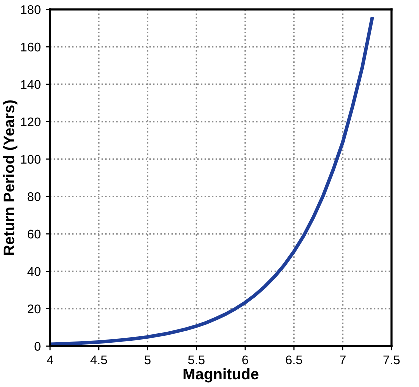  What do you see at coordinates (34, 271) in the screenshot?
I see `y-tick-label: 40` at bounding box center [34, 271].